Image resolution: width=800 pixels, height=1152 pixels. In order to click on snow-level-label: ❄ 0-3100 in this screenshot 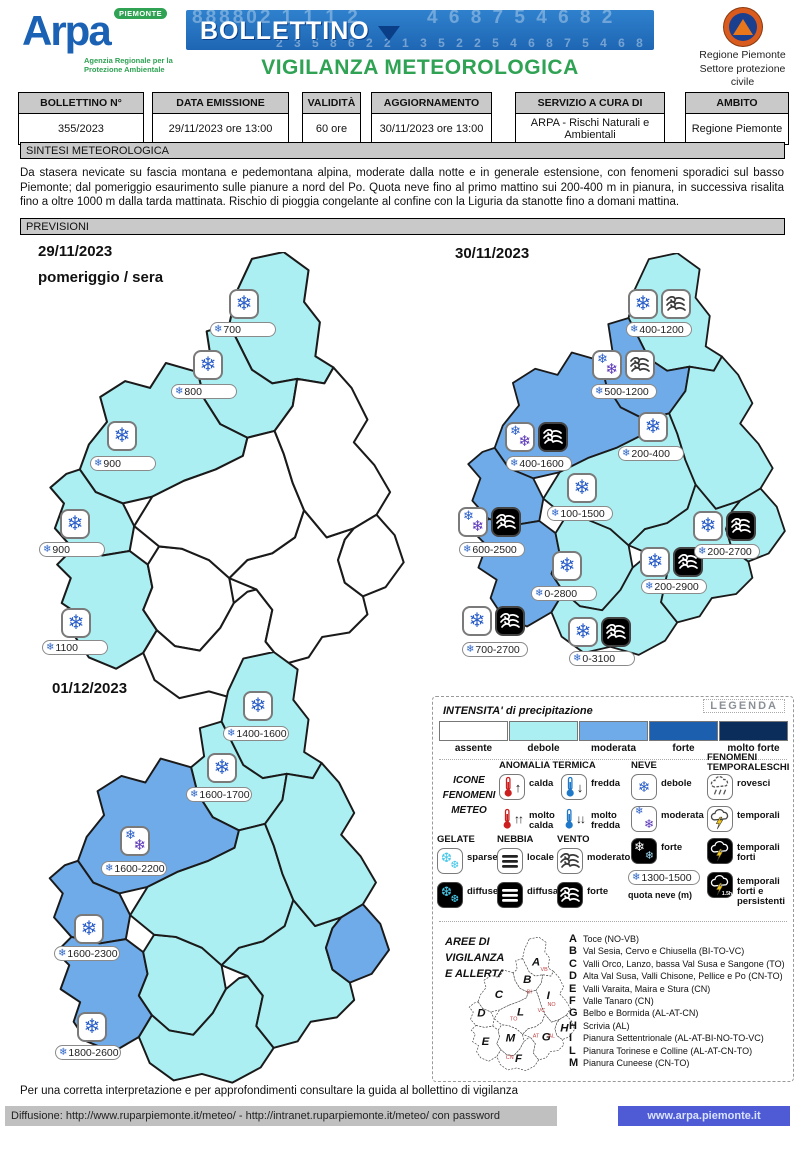, I will do `click(602, 658)`.